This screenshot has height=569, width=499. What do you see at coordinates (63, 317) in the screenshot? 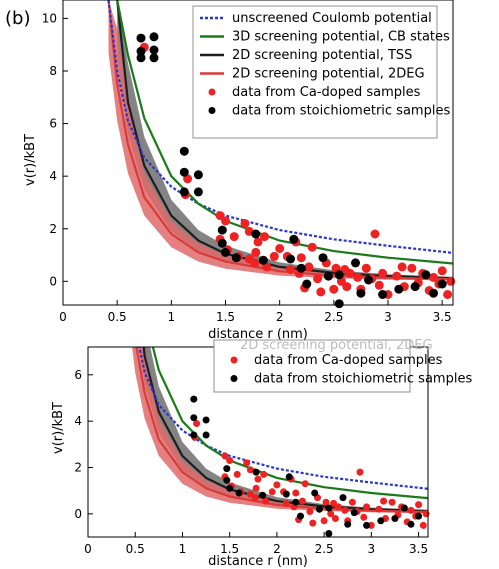
I see `x-tick-label: 0` at bounding box center [63, 317].